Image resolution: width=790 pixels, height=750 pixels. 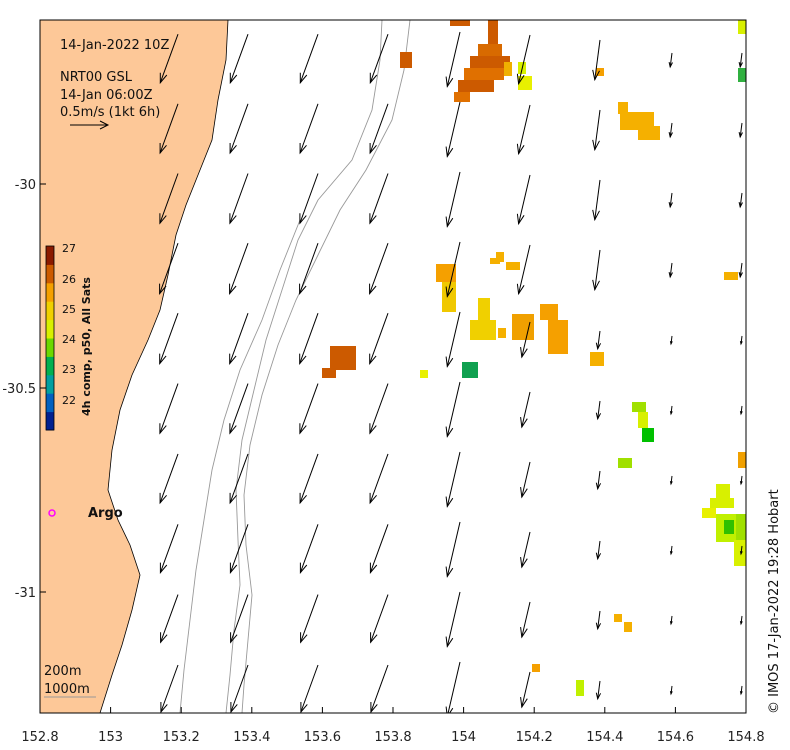 I want to click on y-tick-label: -30, so click(x=25, y=185).